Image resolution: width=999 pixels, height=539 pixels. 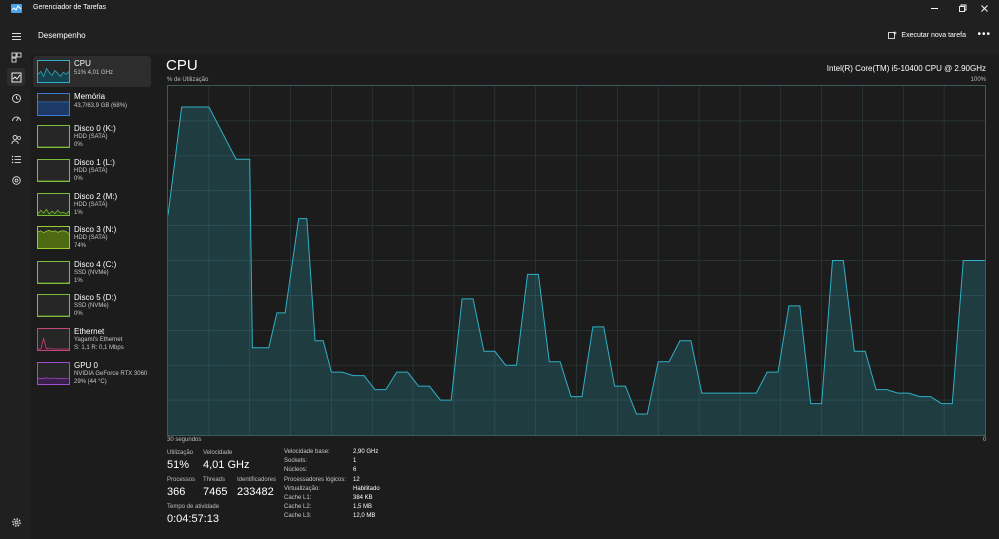 I want to click on services-icon, so click(x=16, y=180).